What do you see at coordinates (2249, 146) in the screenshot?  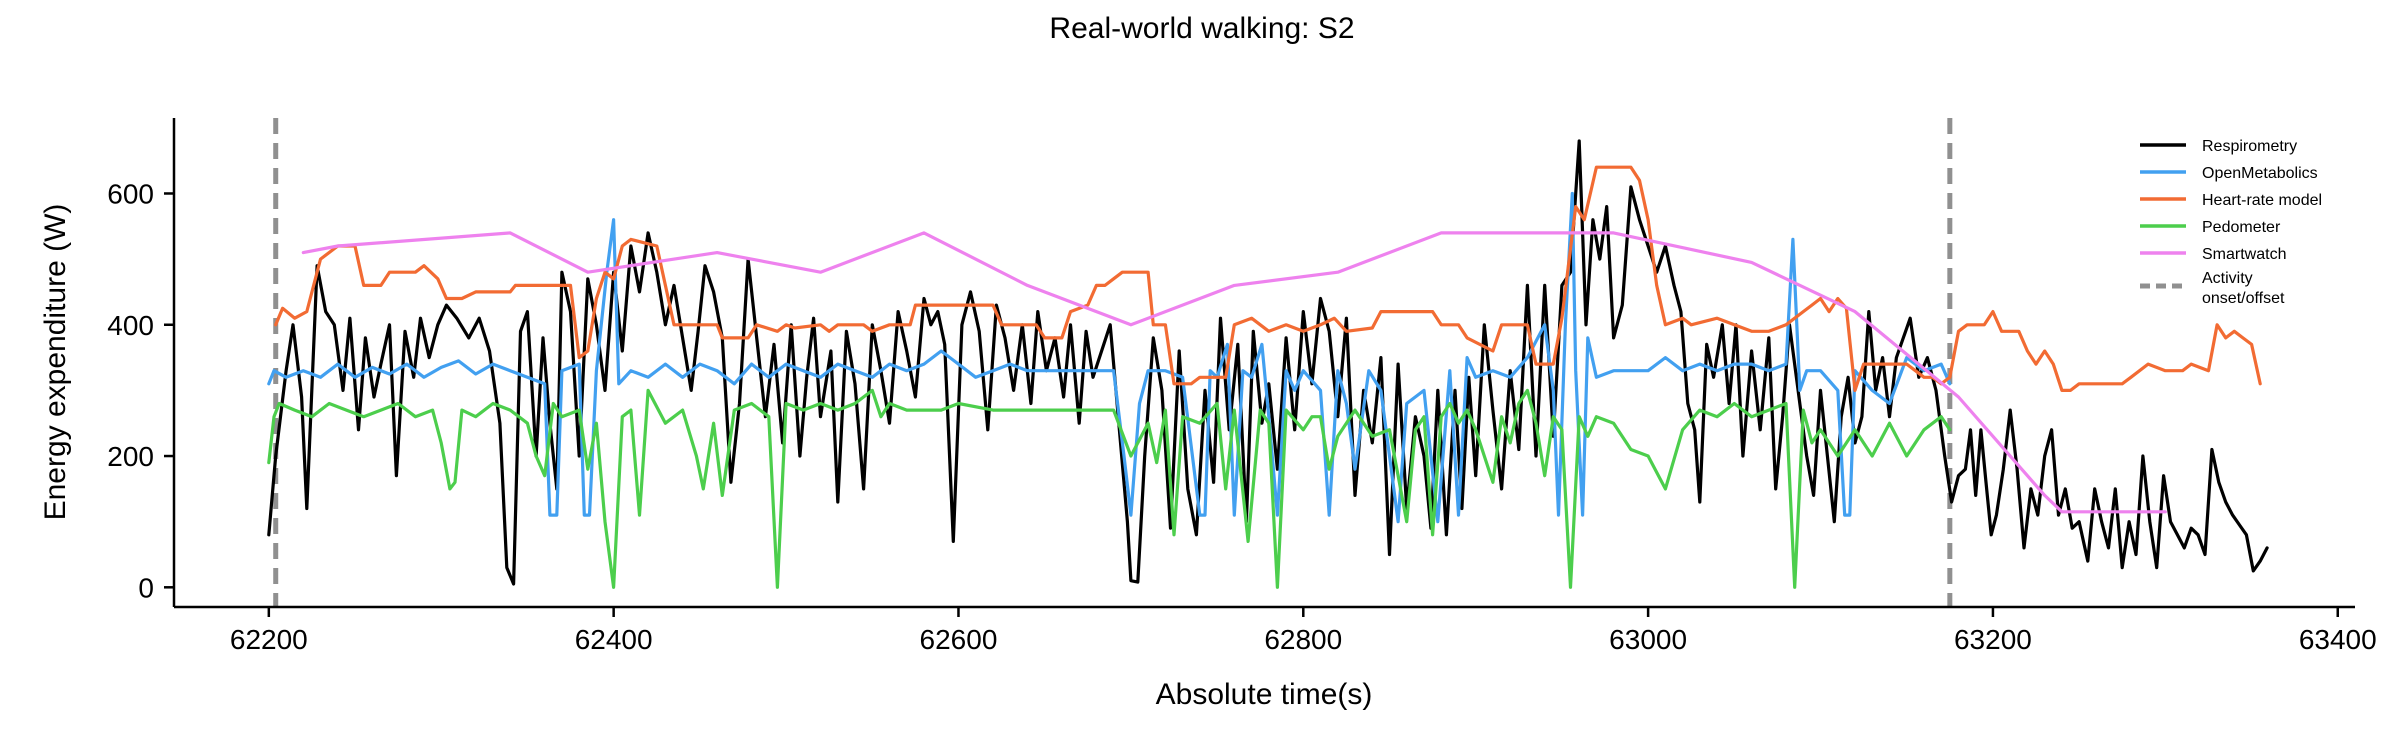 I see `legend-label-respirometry: Respirometry` at bounding box center [2249, 146].